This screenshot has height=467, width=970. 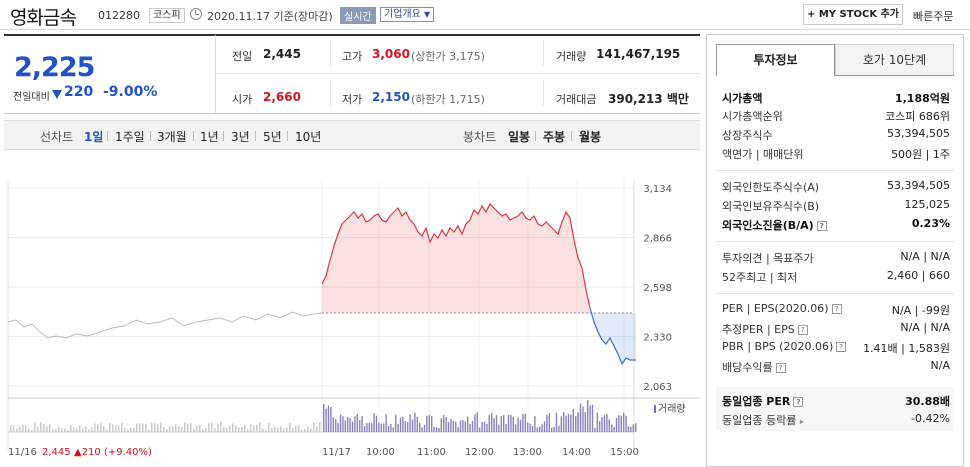 What do you see at coordinates (172, 137) in the screenshot?
I see `period-3m: 3개월` at bounding box center [172, 137].